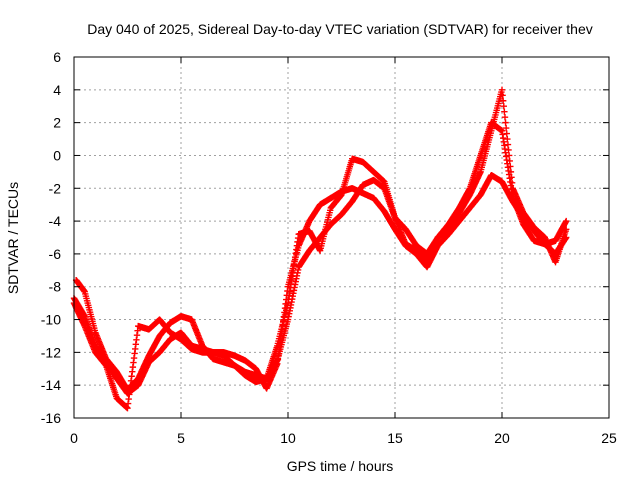 Image resolution: width=640 pixels, height=480 pixels. What do you see at coordinates (55, 221) in the screenshot?
I see `y-tick-label: -4` at bounding box center [55, 221].